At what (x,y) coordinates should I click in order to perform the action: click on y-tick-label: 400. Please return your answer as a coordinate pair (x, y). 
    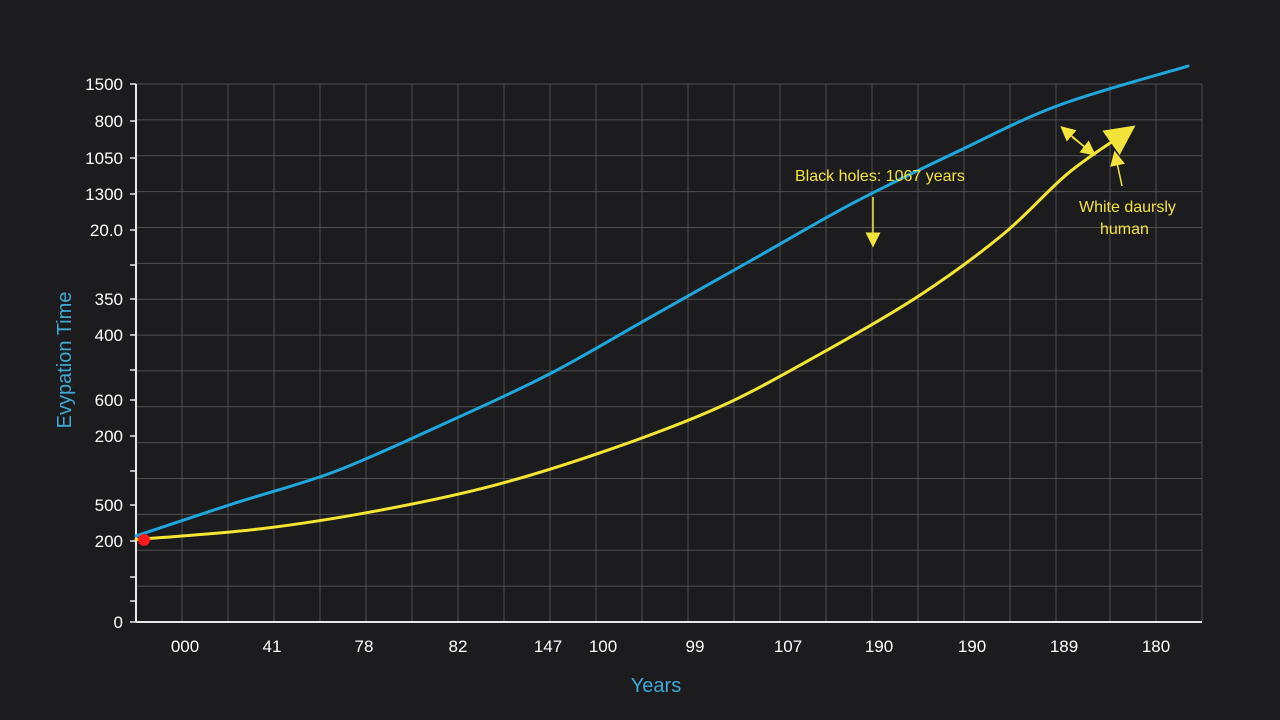
    Looking at the image, I should click on (109, 335).